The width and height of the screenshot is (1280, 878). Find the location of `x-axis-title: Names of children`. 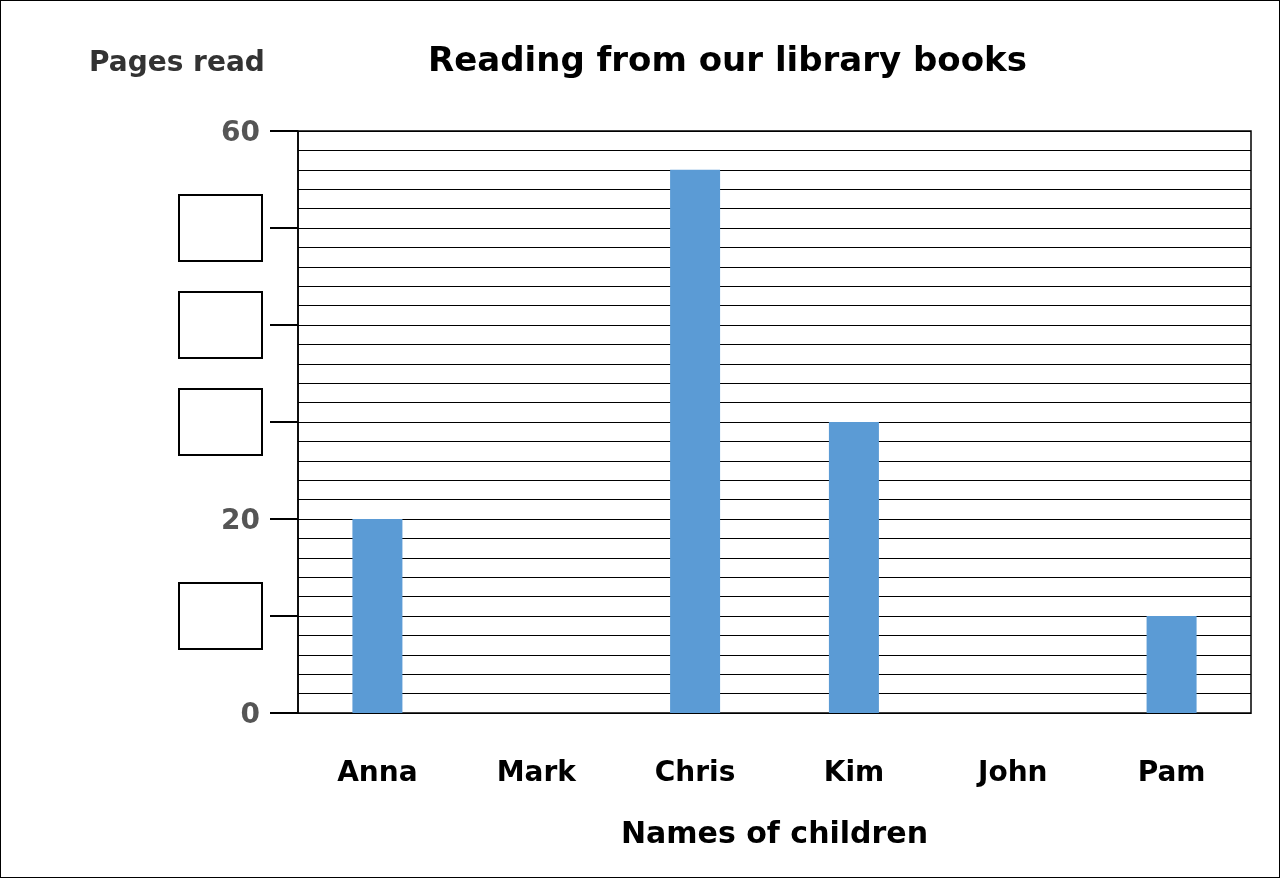

x-axis-title: Names of children is located at coordinates (774, 832).